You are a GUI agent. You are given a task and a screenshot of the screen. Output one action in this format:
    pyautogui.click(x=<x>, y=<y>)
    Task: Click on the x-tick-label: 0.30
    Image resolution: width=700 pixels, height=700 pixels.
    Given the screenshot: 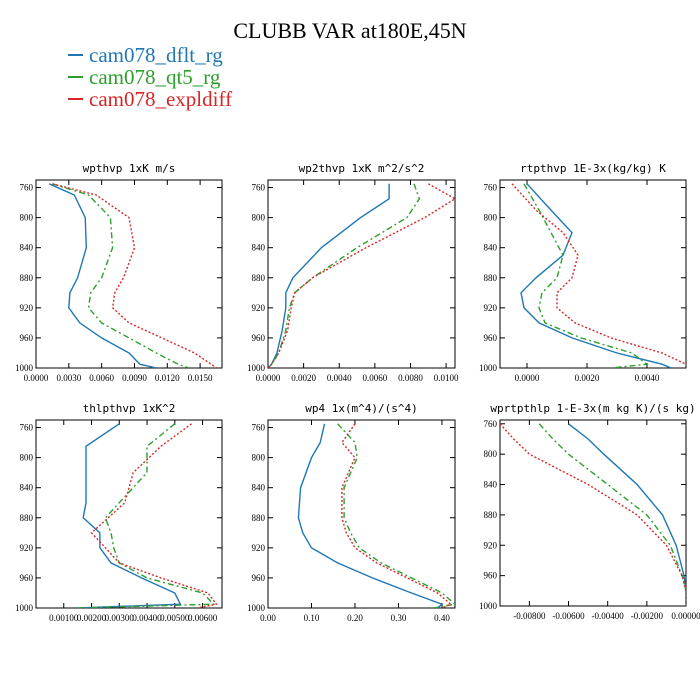 What is the action you would take?
    pyautogui.click(x=399, y=618)
    